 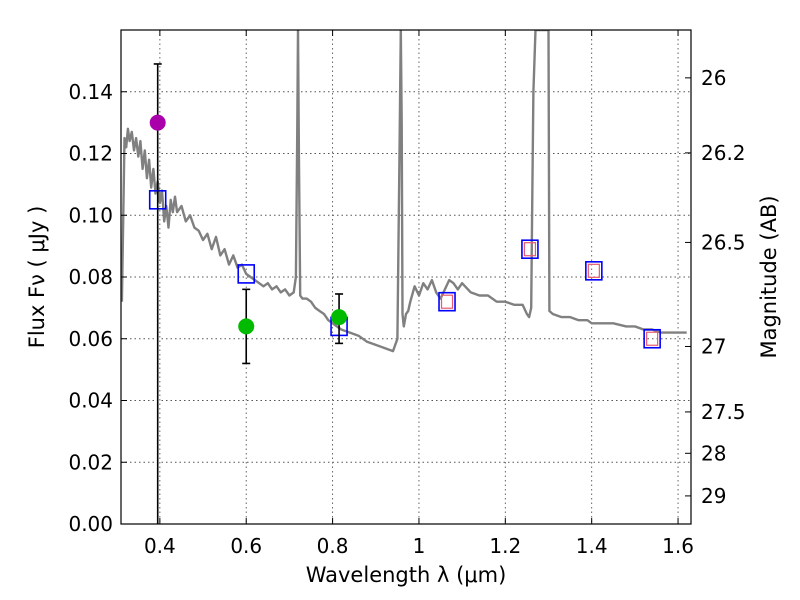 I want to click on y-tick-label: 0.04, so click(x=90, y=401).